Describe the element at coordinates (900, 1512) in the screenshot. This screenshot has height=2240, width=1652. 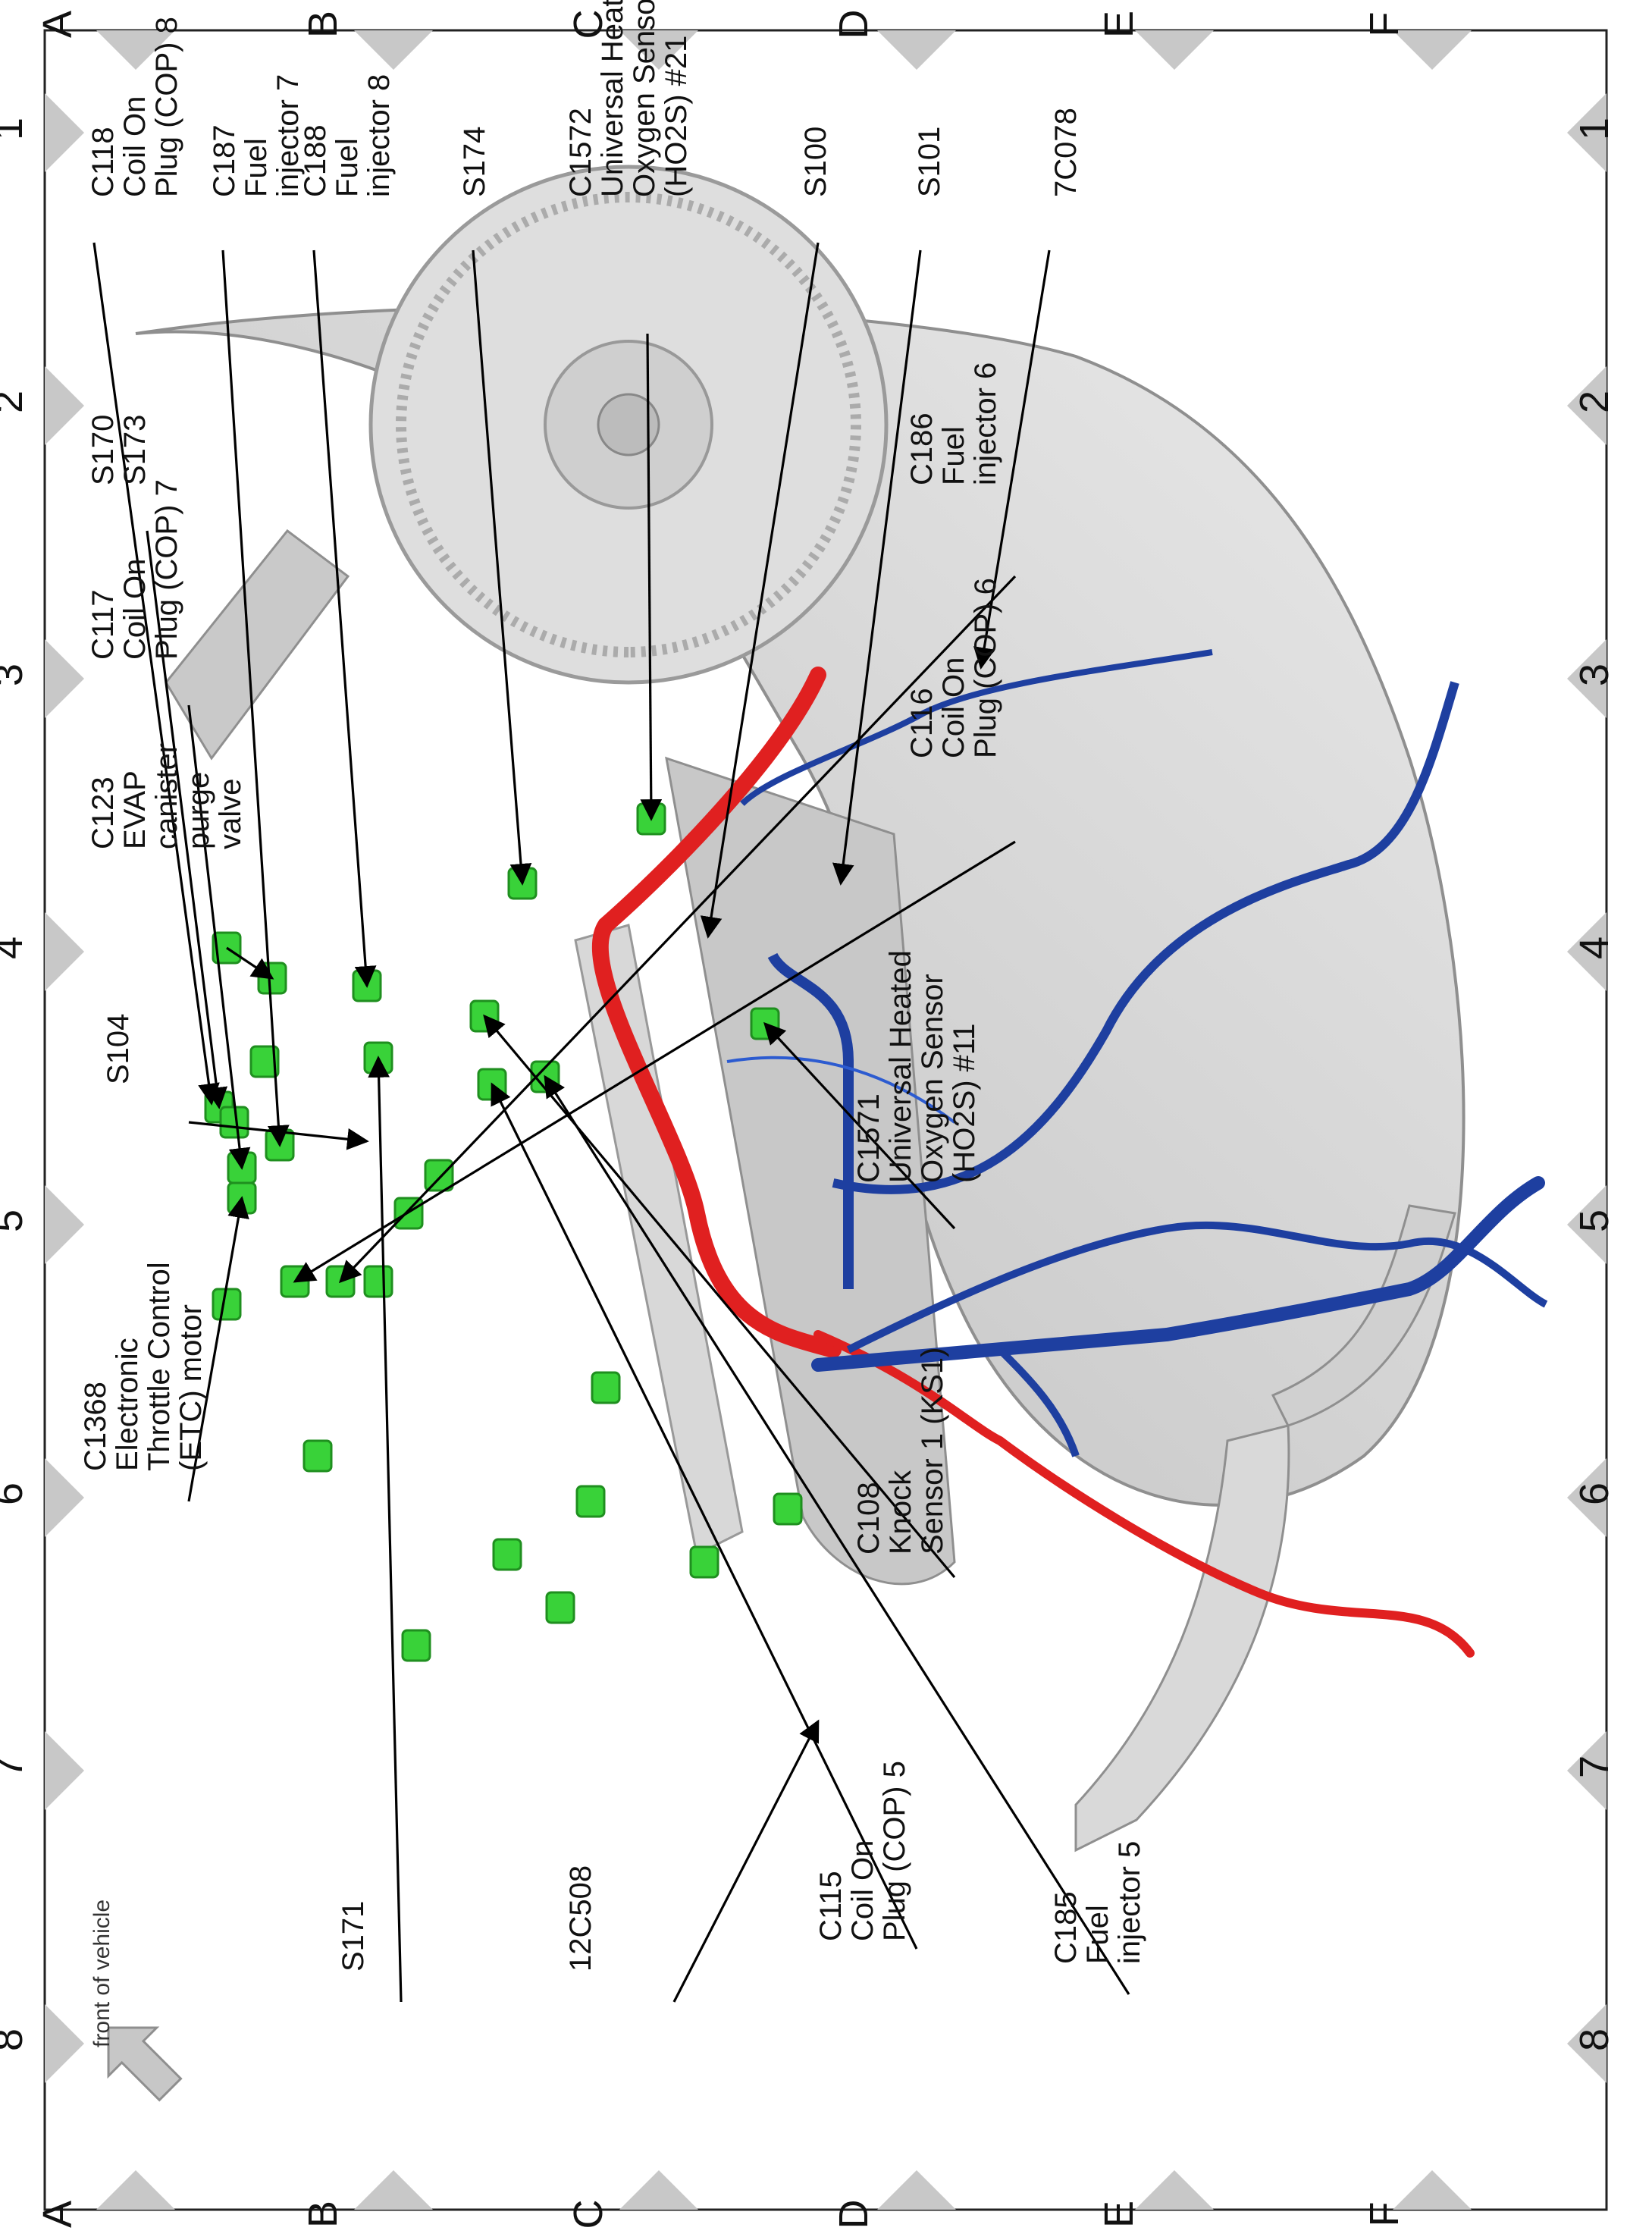
I see `callout-line: Knock` at that location.